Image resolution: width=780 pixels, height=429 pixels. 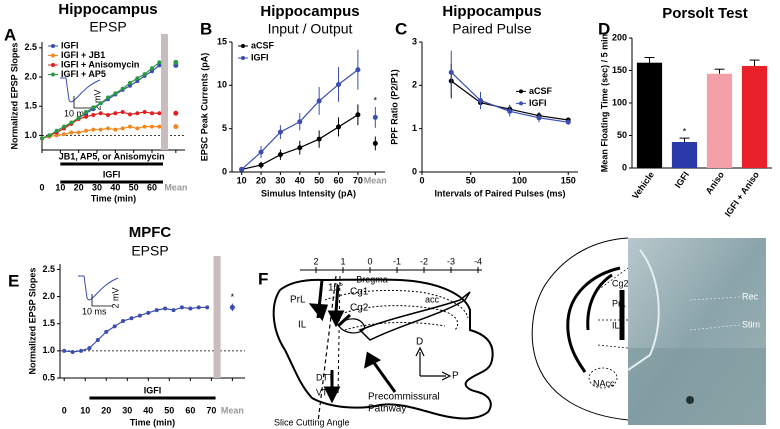 What do you see at coordinates (263, 45) in the screenshot?
I see `legend-label: aCSF` at bounding box center [263, 45].